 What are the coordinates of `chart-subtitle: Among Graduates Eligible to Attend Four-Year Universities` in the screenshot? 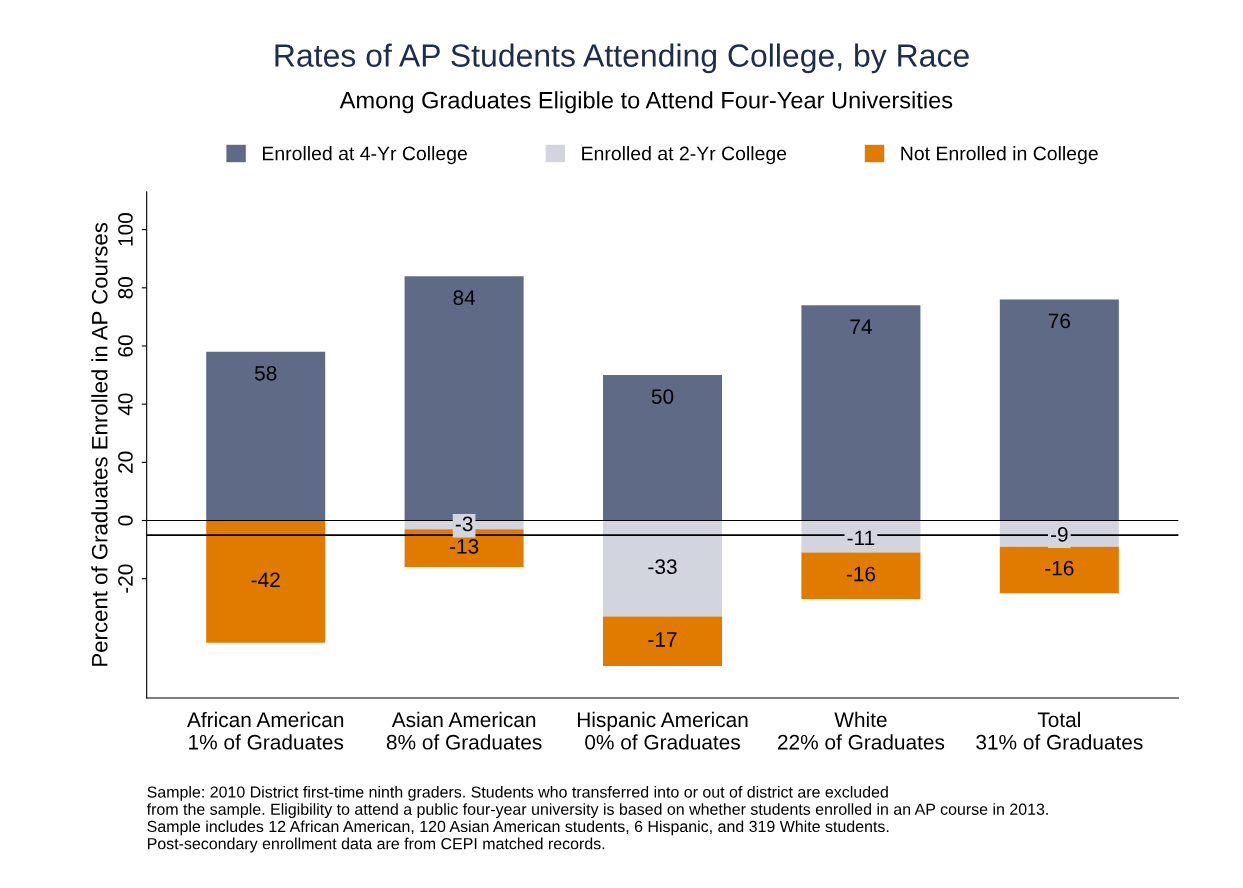 It's located at (646, 102).